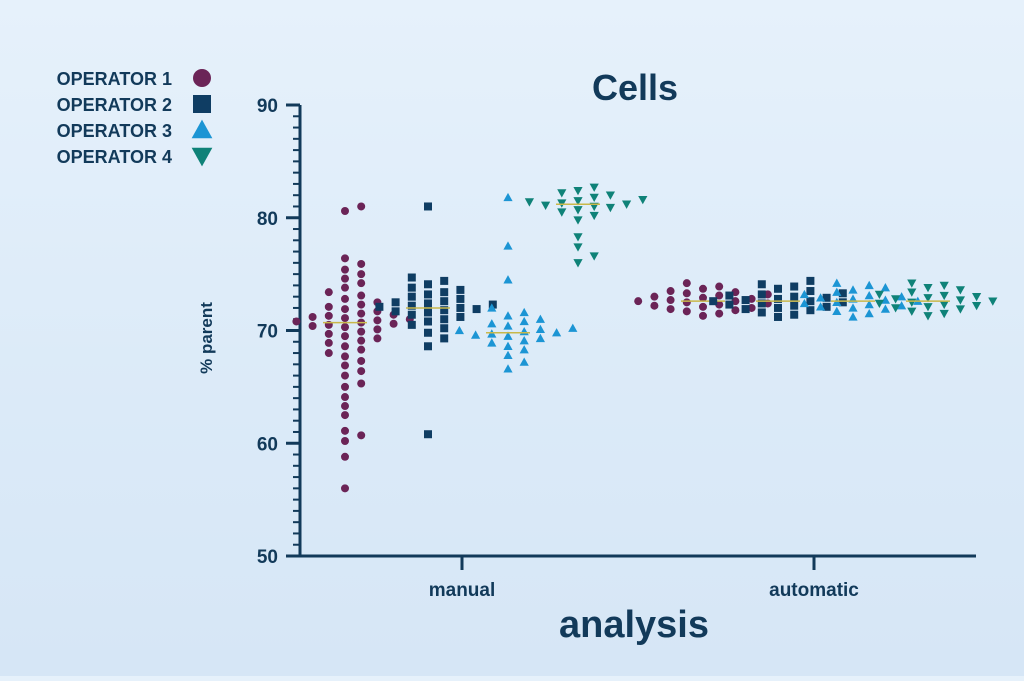 This screenshot has width=1024, height=681. Describe the element at coordinates (202, 157) in the screenshot. I see `legend-marker-triangle-down` at that location.